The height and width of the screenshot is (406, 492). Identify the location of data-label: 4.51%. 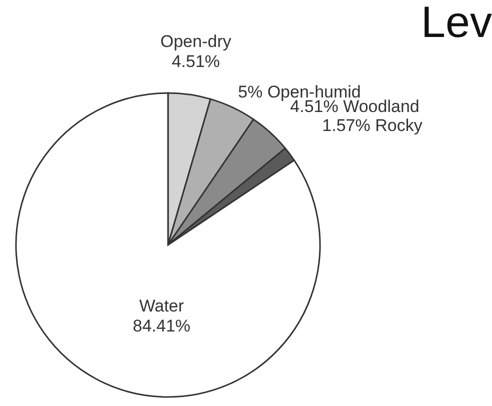
(196, 61).